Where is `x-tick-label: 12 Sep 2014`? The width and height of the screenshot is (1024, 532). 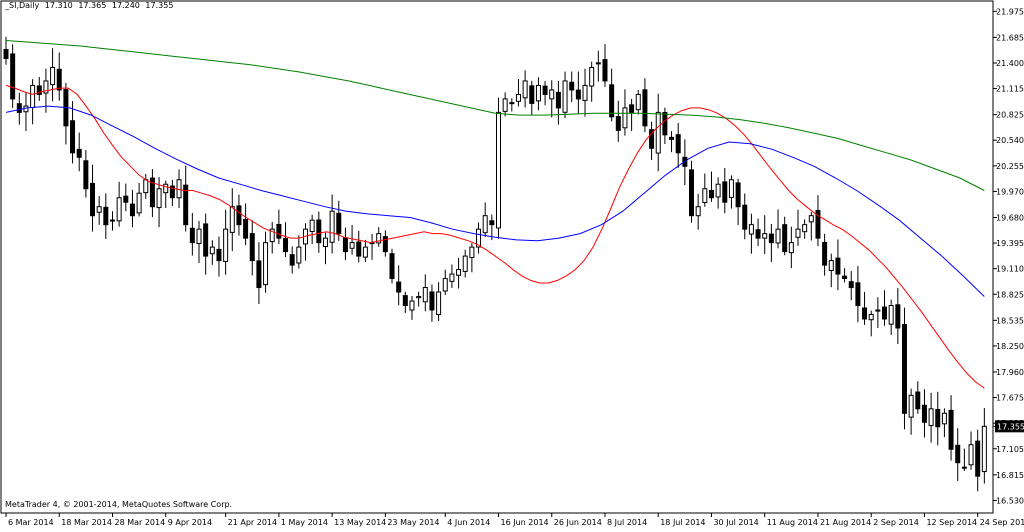
x-tick-label: 12 Sep 2014 is located at coordinates (951, 522).